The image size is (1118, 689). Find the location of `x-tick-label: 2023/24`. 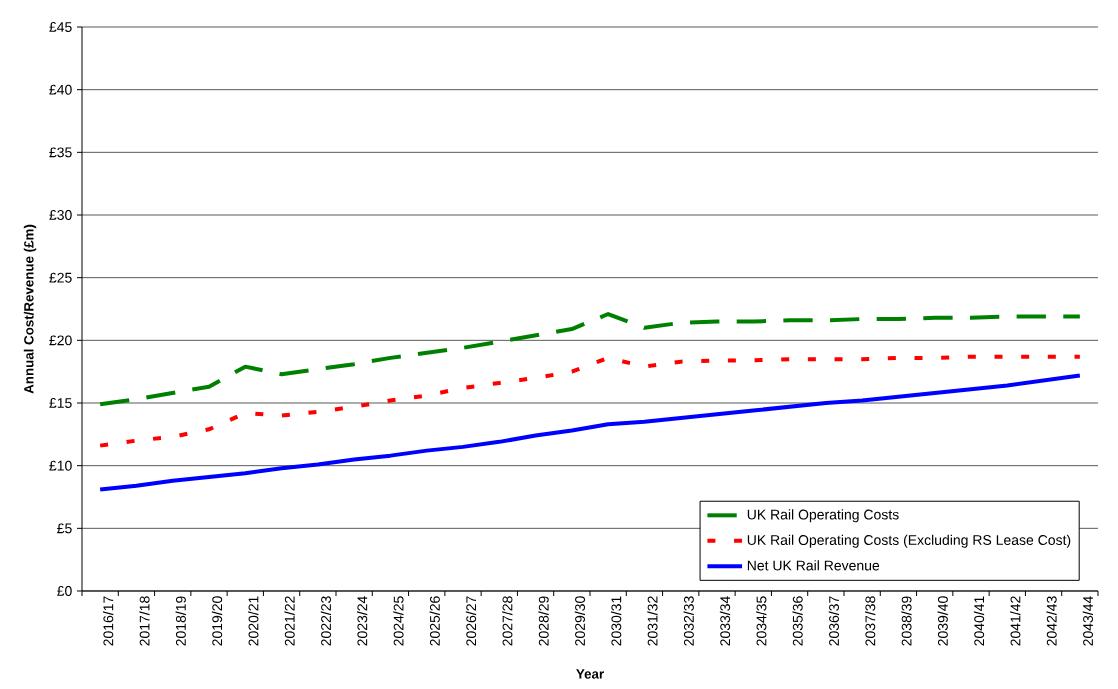

x-tick-label: 2023/24 is located at coordinates (362, 621).